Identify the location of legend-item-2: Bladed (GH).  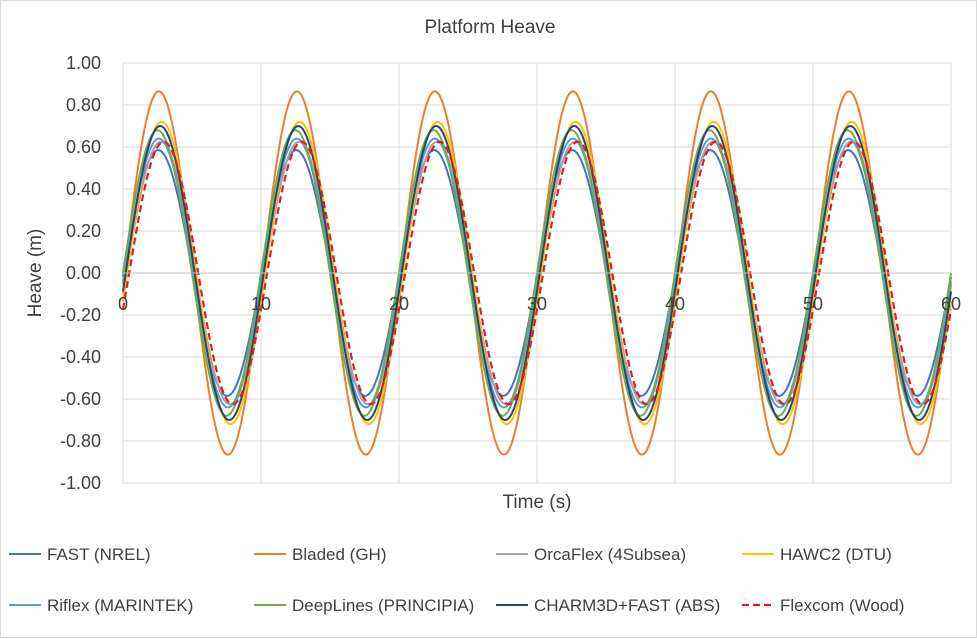
(320, 554).